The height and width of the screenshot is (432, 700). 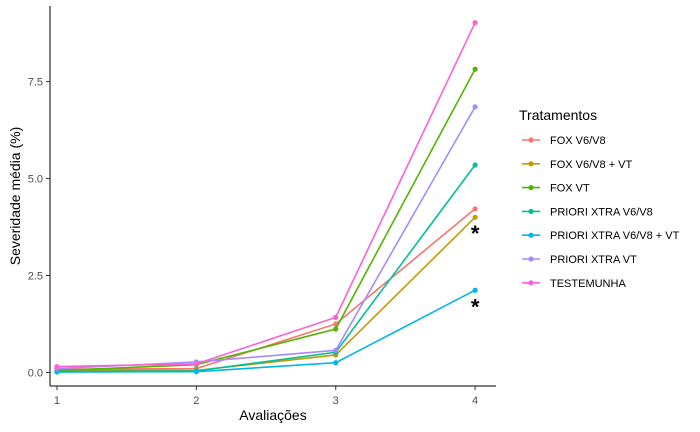 I want to click on y-tick-label: 0.0, so click(x=35, y=373).